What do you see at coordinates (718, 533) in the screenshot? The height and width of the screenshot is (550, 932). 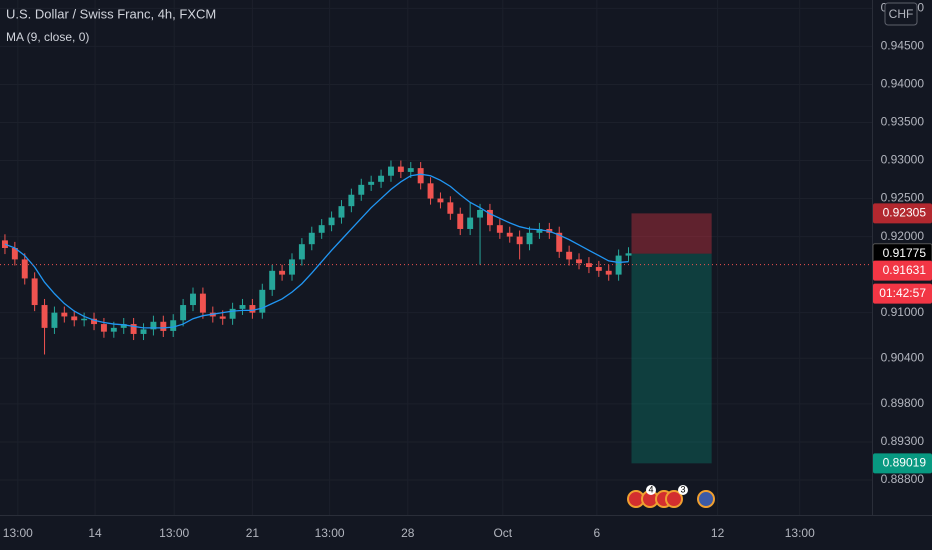 I see `x-tick-label: 12` at bounding box center [718, 533].